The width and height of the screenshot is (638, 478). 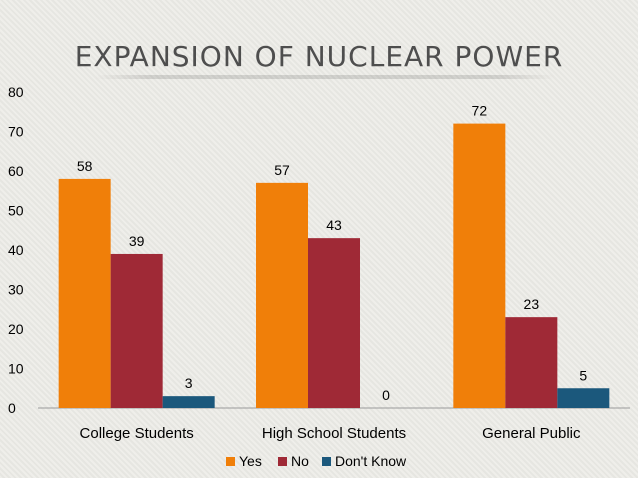 What do you see at coordinates (16, 329) in the screenshot?
I see `y-tick-label: 20` at bounding box center [16, 329].